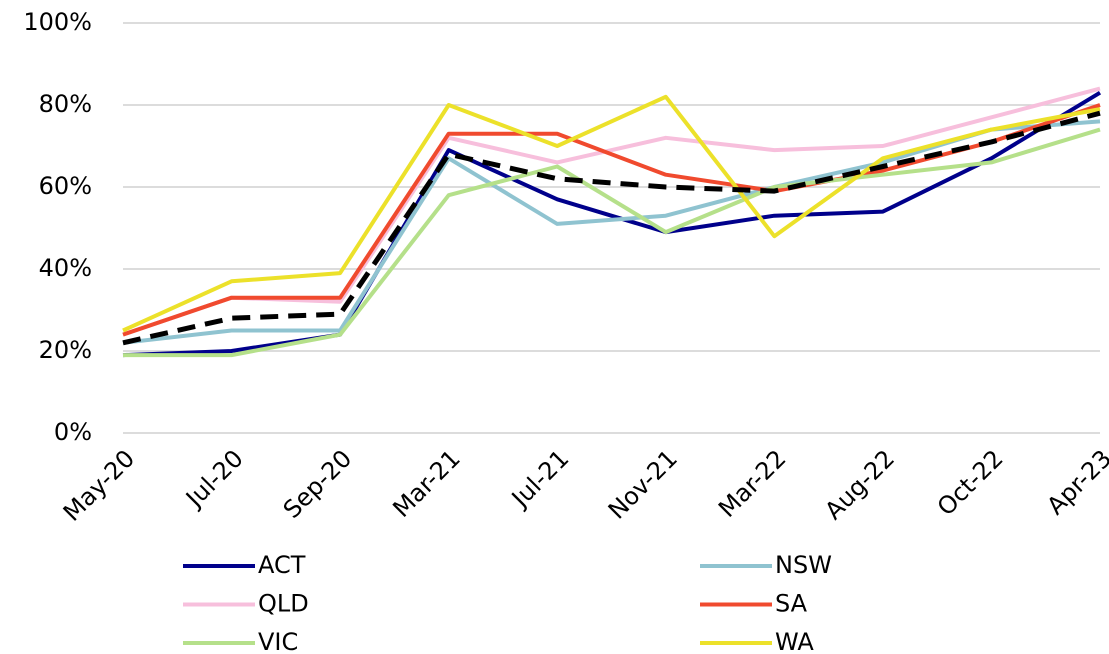 The height and width of the screenshot is (654, 1109). What do you see at coordinates (65, 104) in the screenshot?
I see `y-tick-label: 80%` at bounding box center [65, 104].